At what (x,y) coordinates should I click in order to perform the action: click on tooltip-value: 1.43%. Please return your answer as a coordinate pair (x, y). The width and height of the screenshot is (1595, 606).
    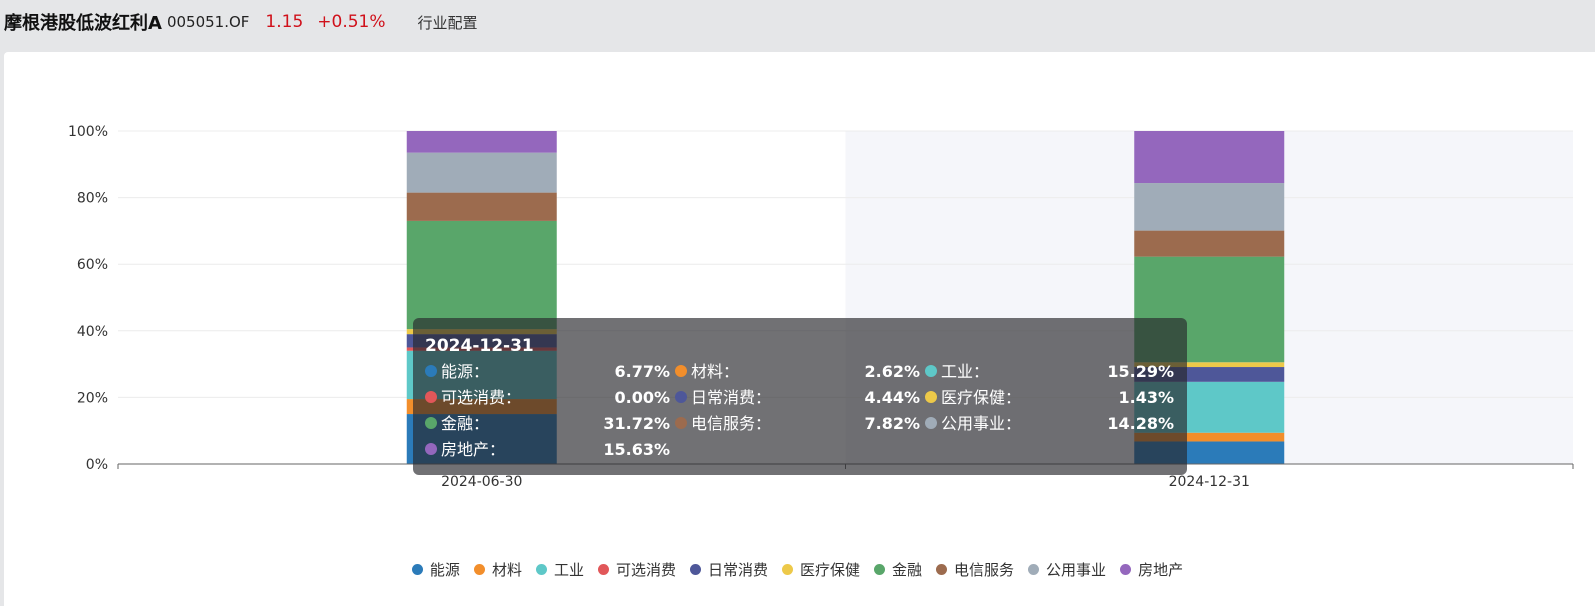
    Looking at the image, I should click on (1146, 397).